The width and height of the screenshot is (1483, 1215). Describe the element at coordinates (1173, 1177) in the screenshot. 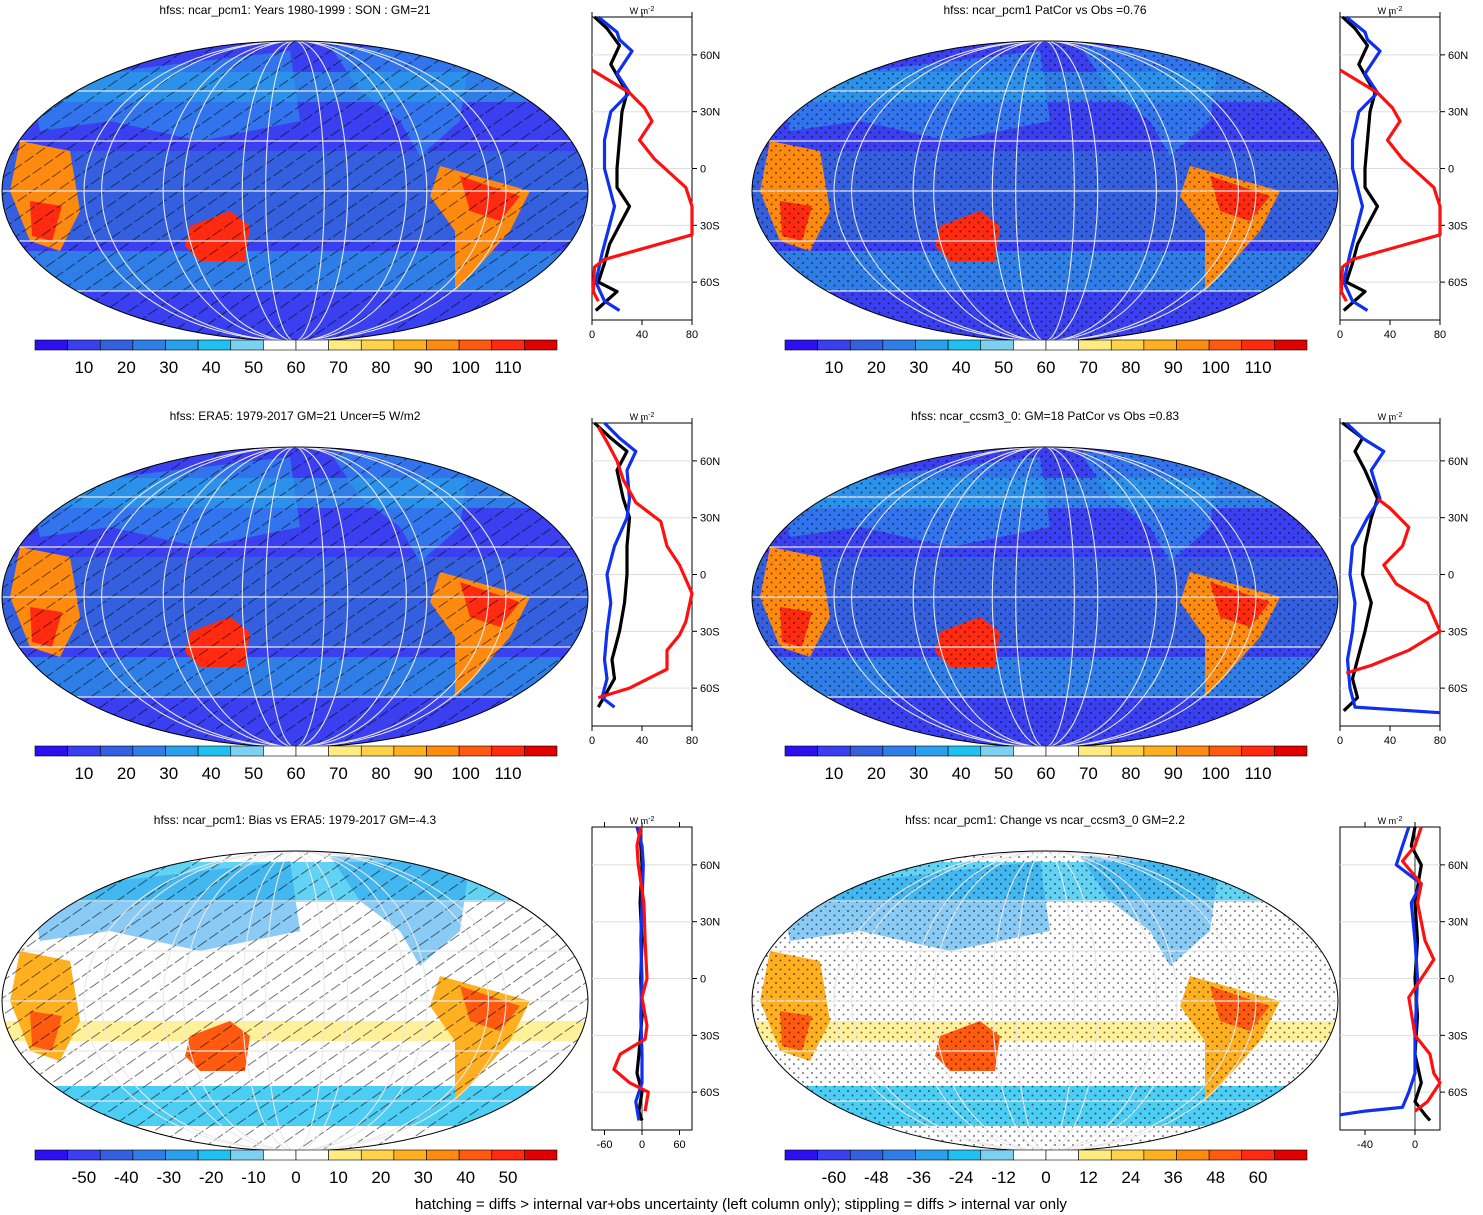

I see `colorbar-tick-label: 36` at that location.